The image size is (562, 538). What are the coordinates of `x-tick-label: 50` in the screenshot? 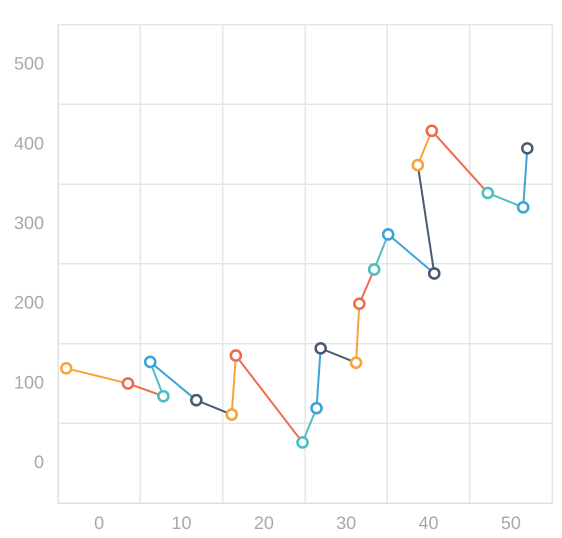 It's located at (510, 522).